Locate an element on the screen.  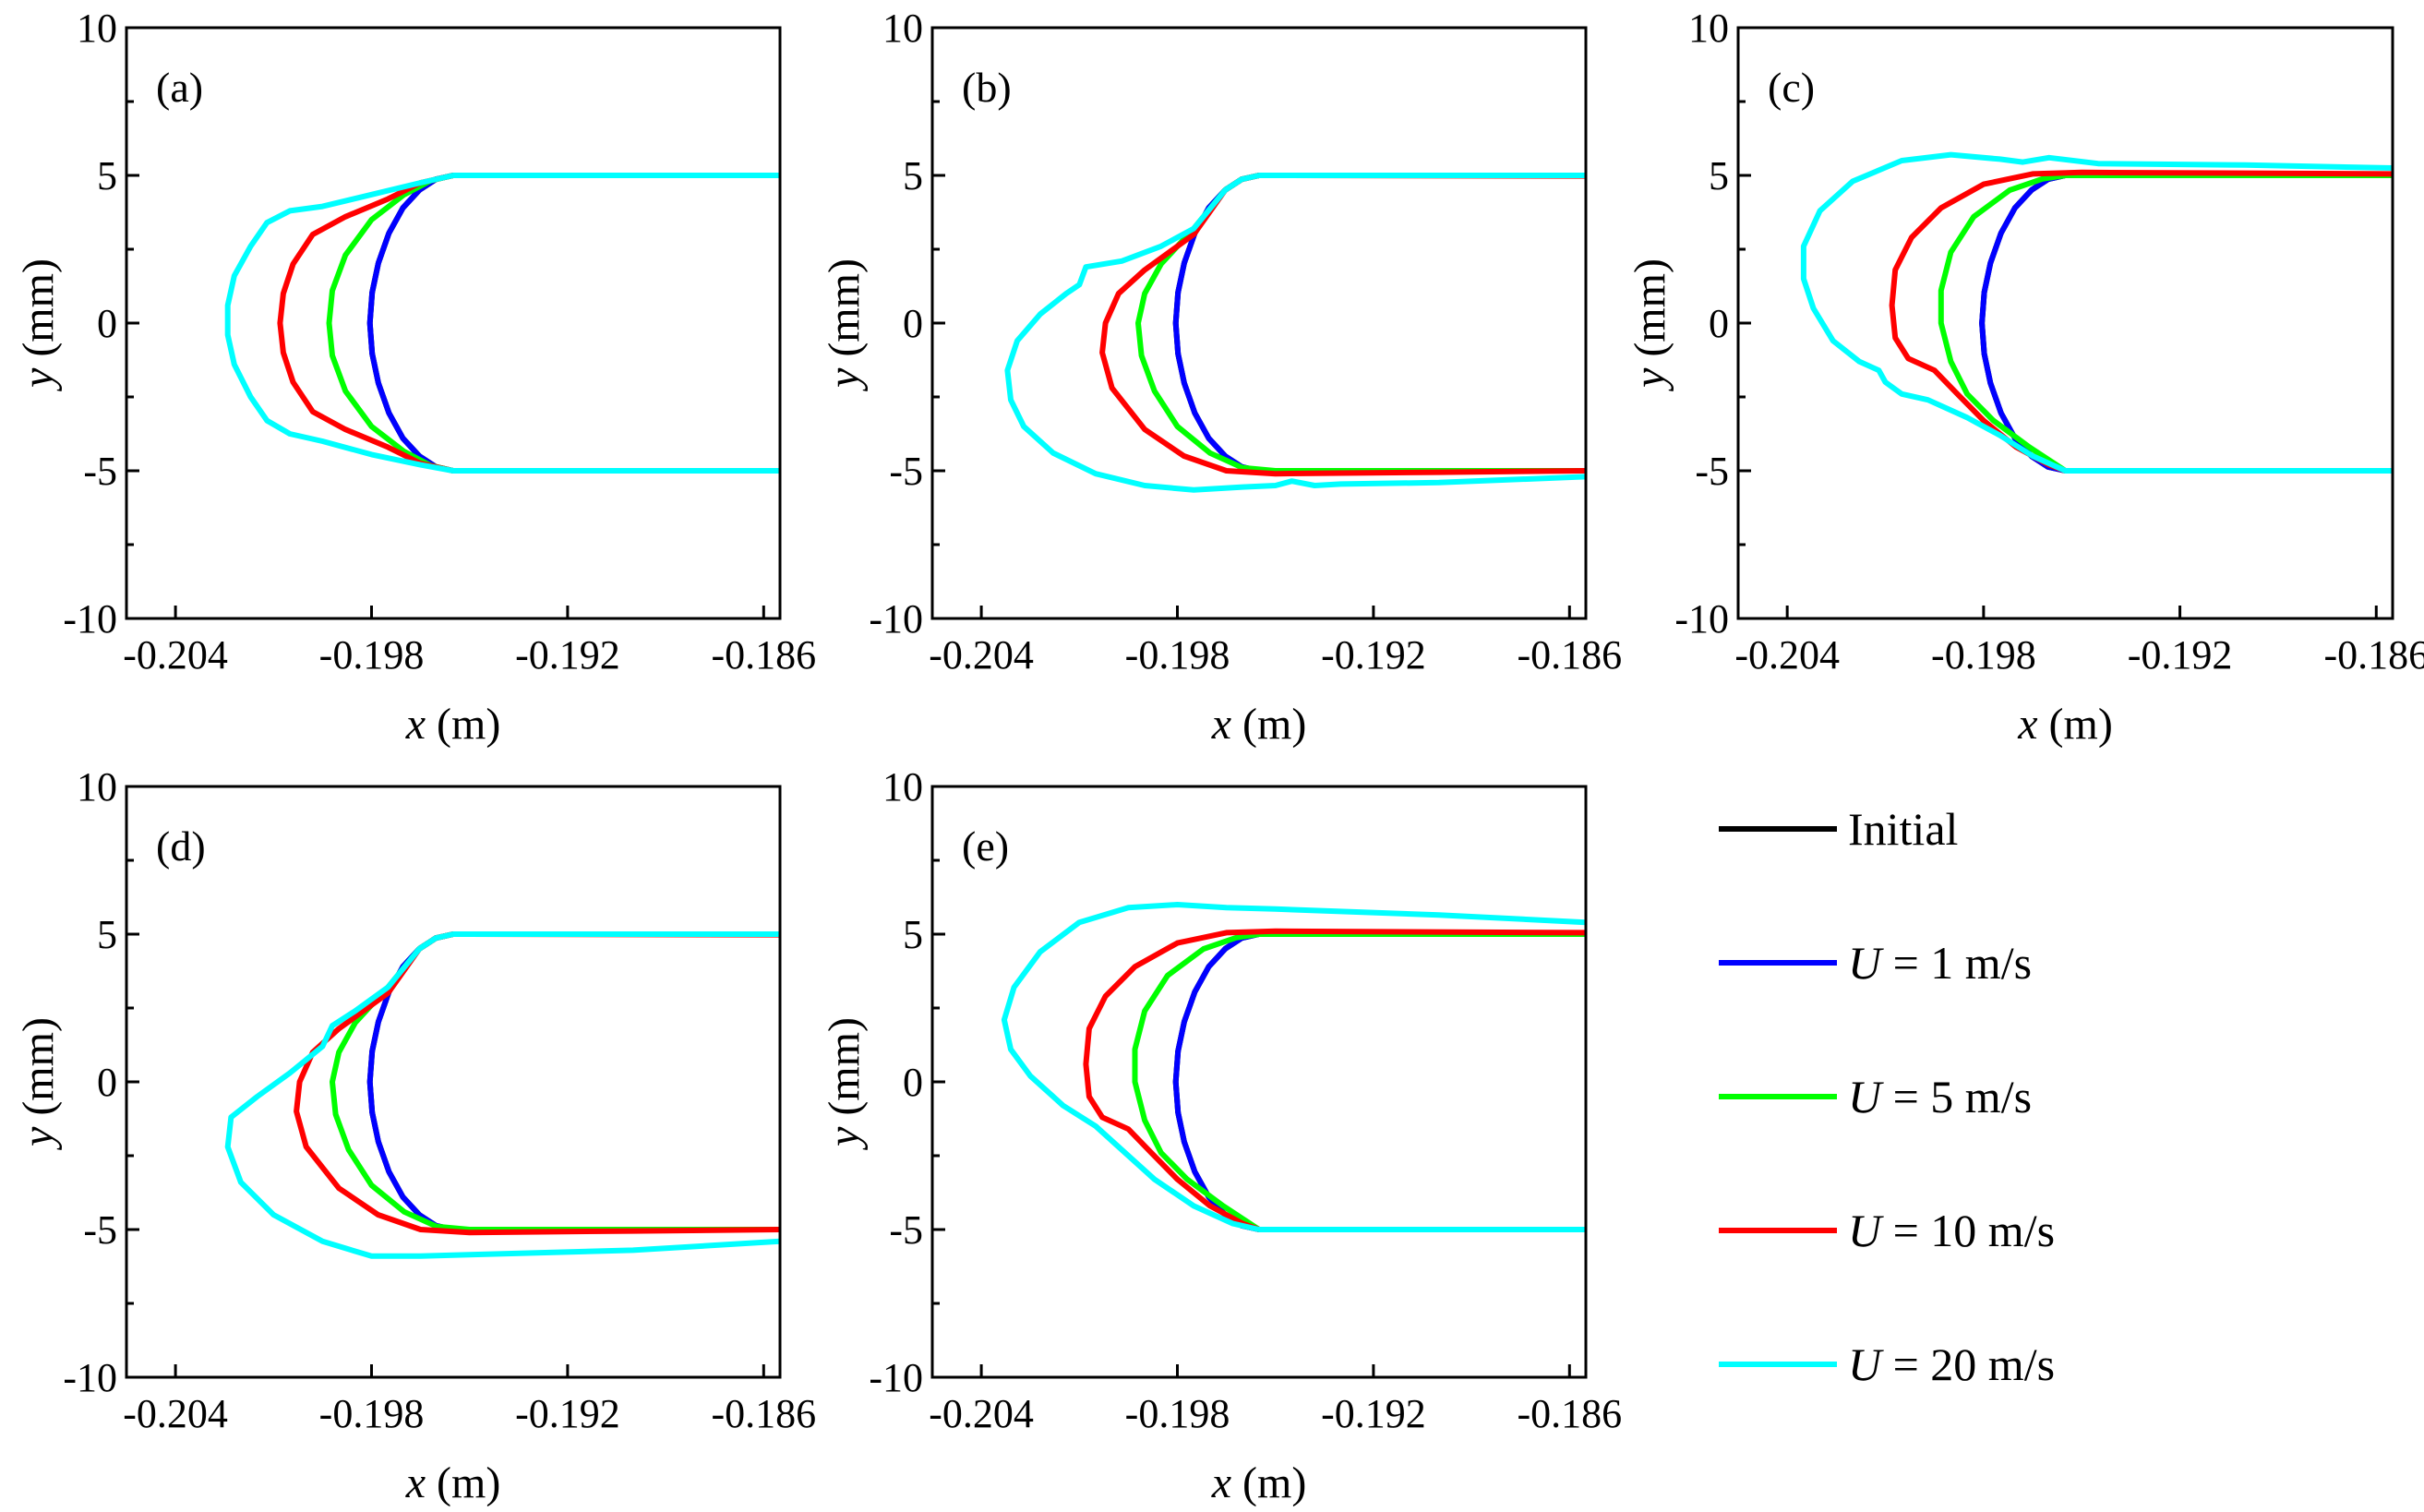
panel-d-curves is located at coordinates (502, 1095).